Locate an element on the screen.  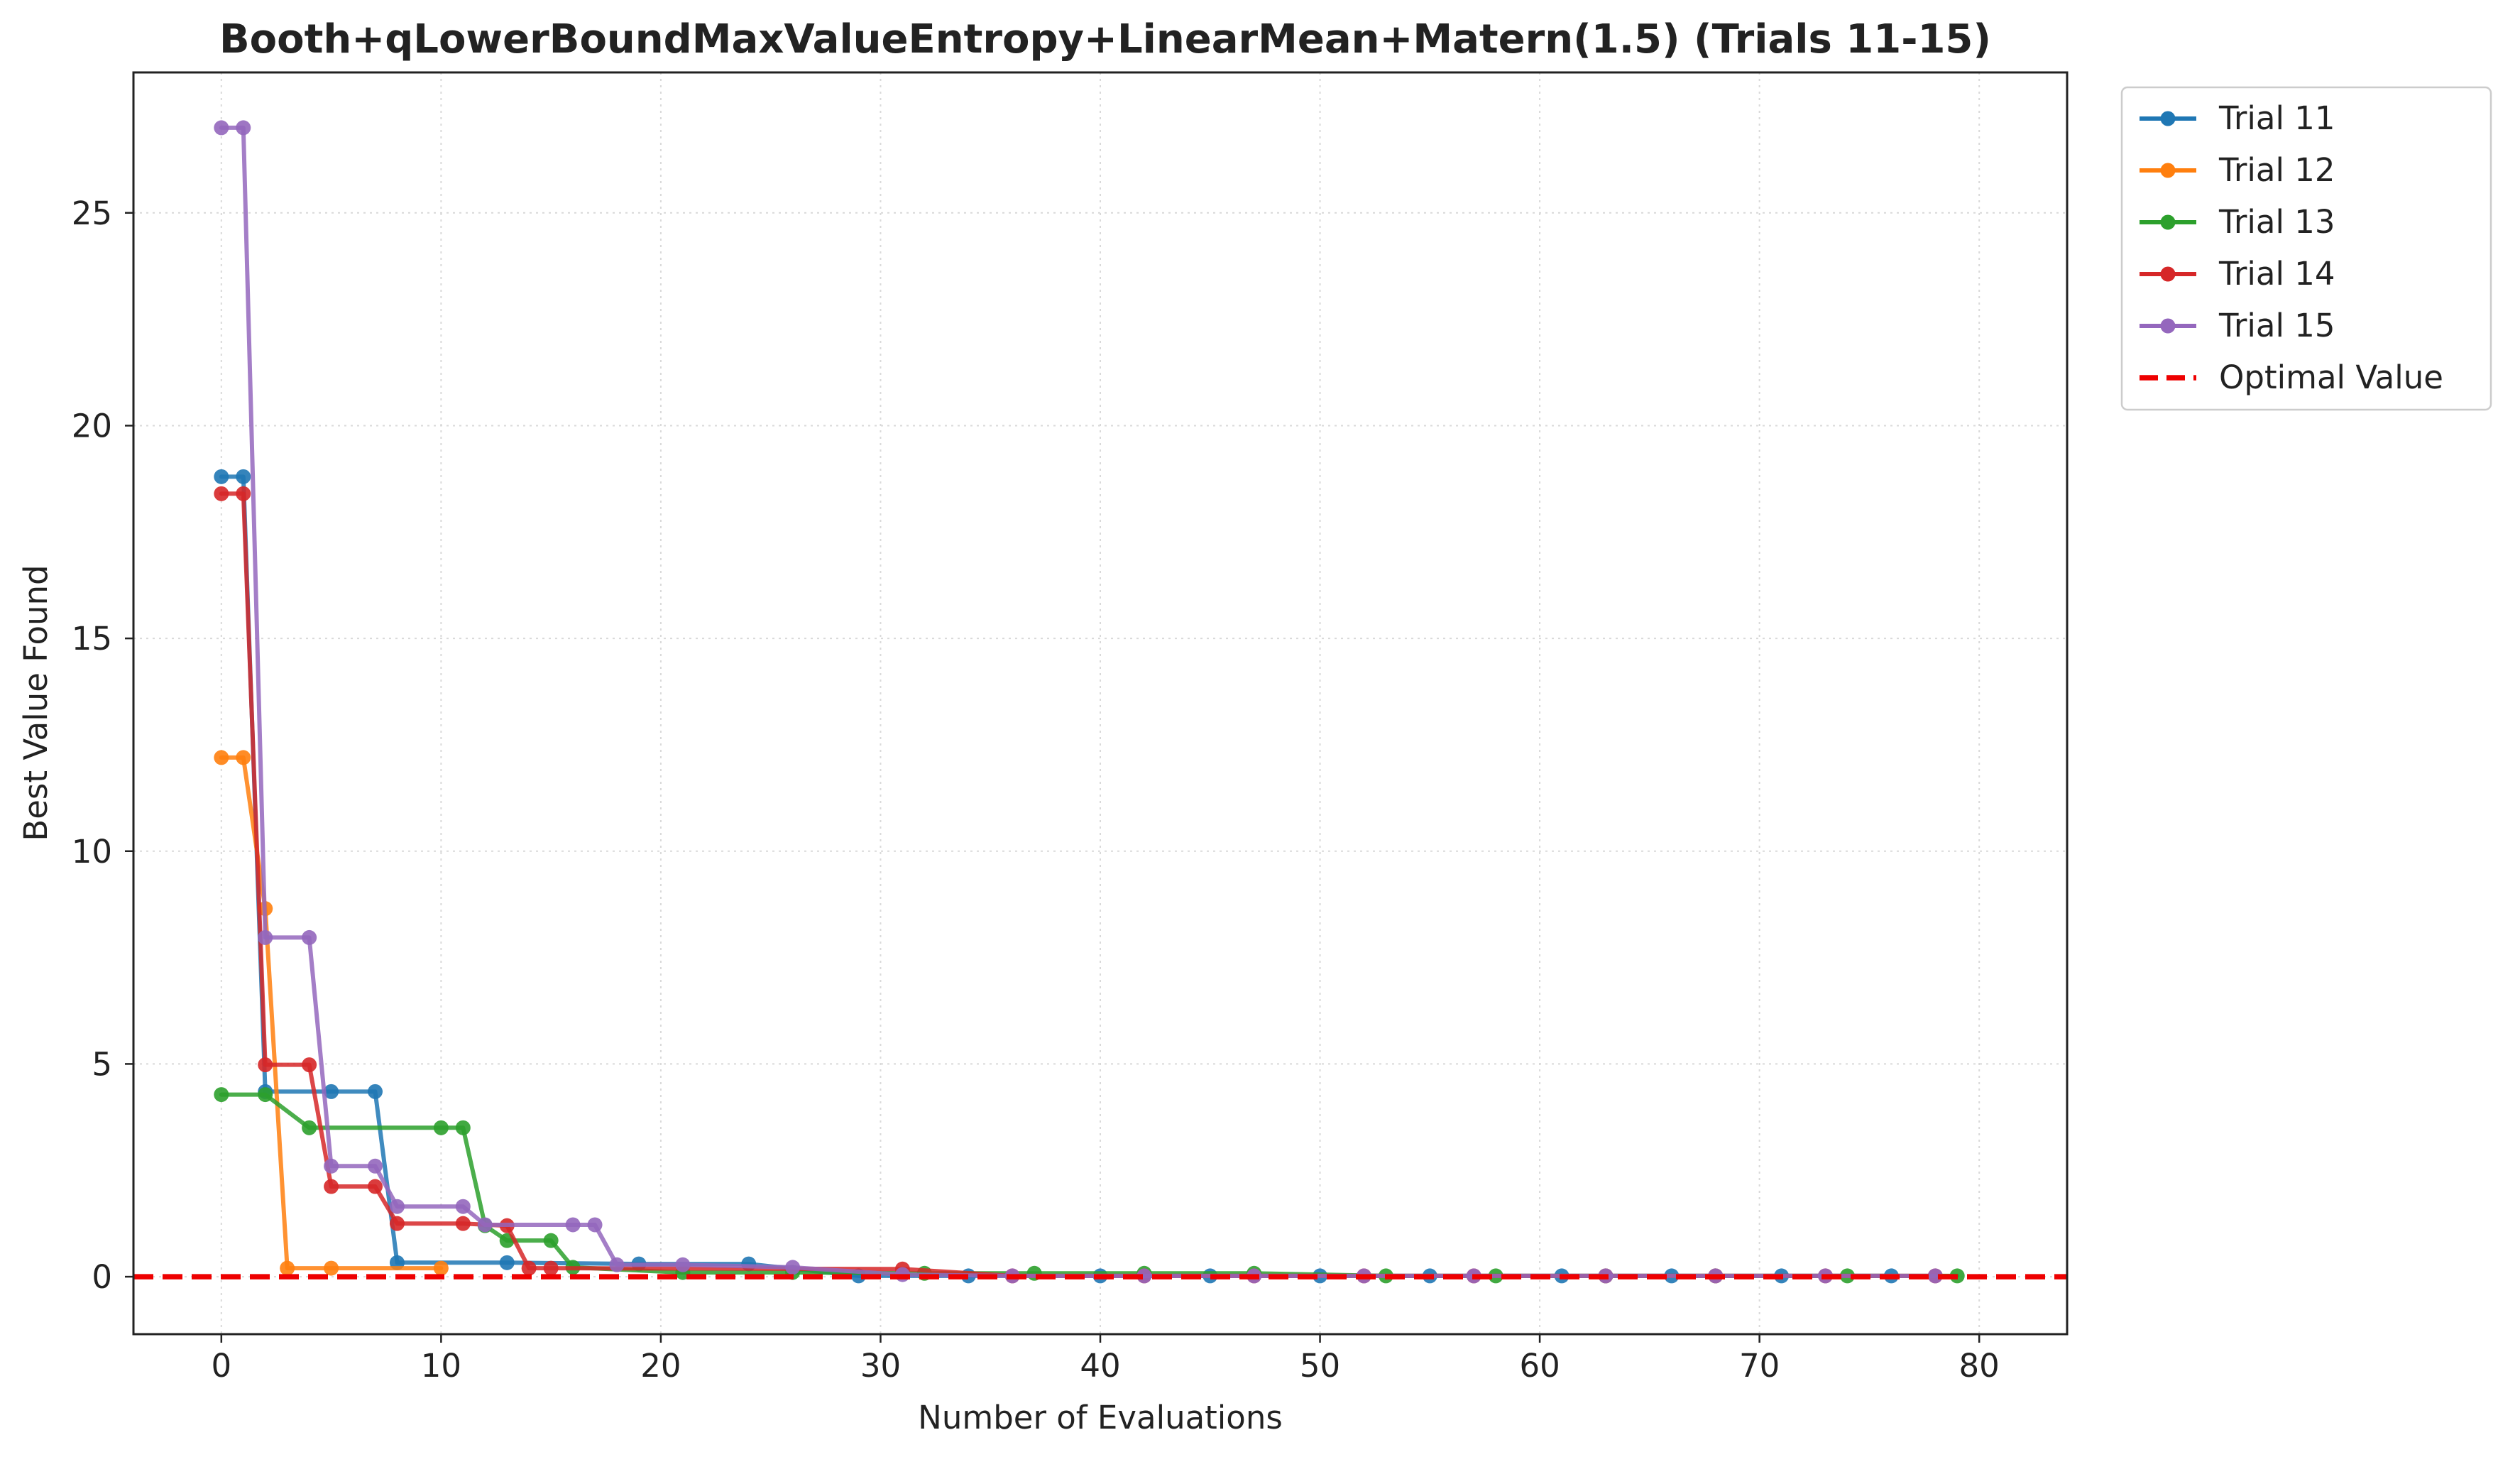
x-tick-label: 10 is located at coordinates (441, 1366).